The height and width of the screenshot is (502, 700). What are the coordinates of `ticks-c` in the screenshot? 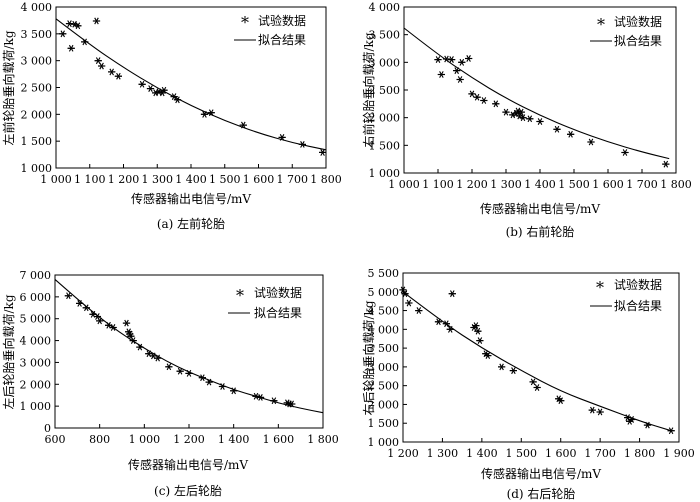 It's located at (189, 351).